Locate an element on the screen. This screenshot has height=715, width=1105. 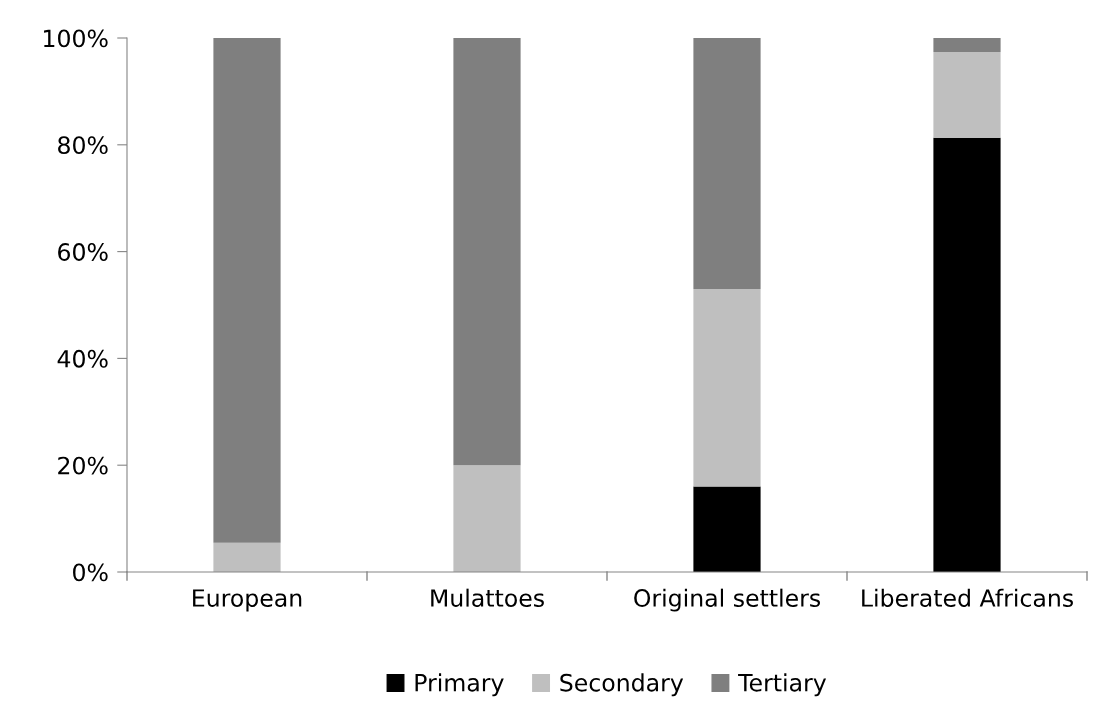
y-tick-label: 40% is located at coordinates (82, 358).